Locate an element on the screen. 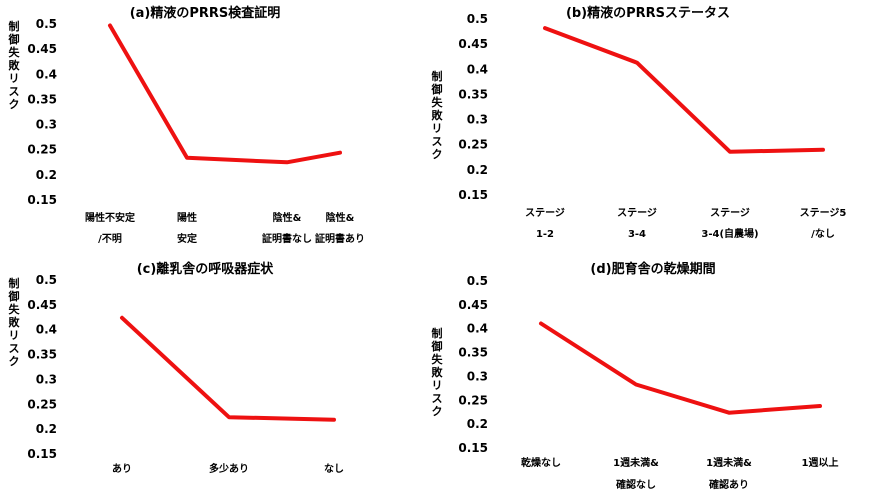  x-category-label: 証明書あり is located at coordinates (340, 238).